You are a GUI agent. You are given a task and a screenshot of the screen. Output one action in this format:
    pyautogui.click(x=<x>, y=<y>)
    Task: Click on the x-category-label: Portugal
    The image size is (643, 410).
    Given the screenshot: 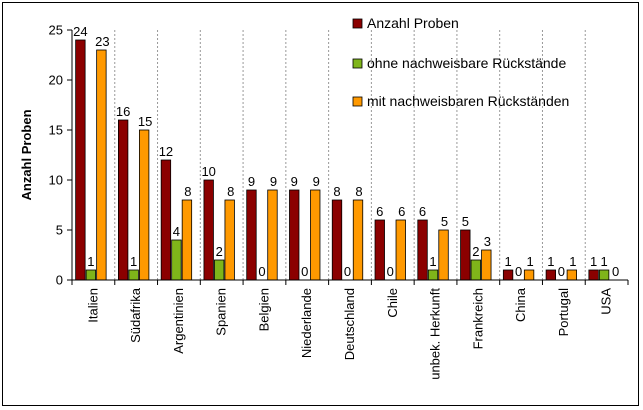 What is the action you would take?
    pyautogui.click(x=563, y=312)
    